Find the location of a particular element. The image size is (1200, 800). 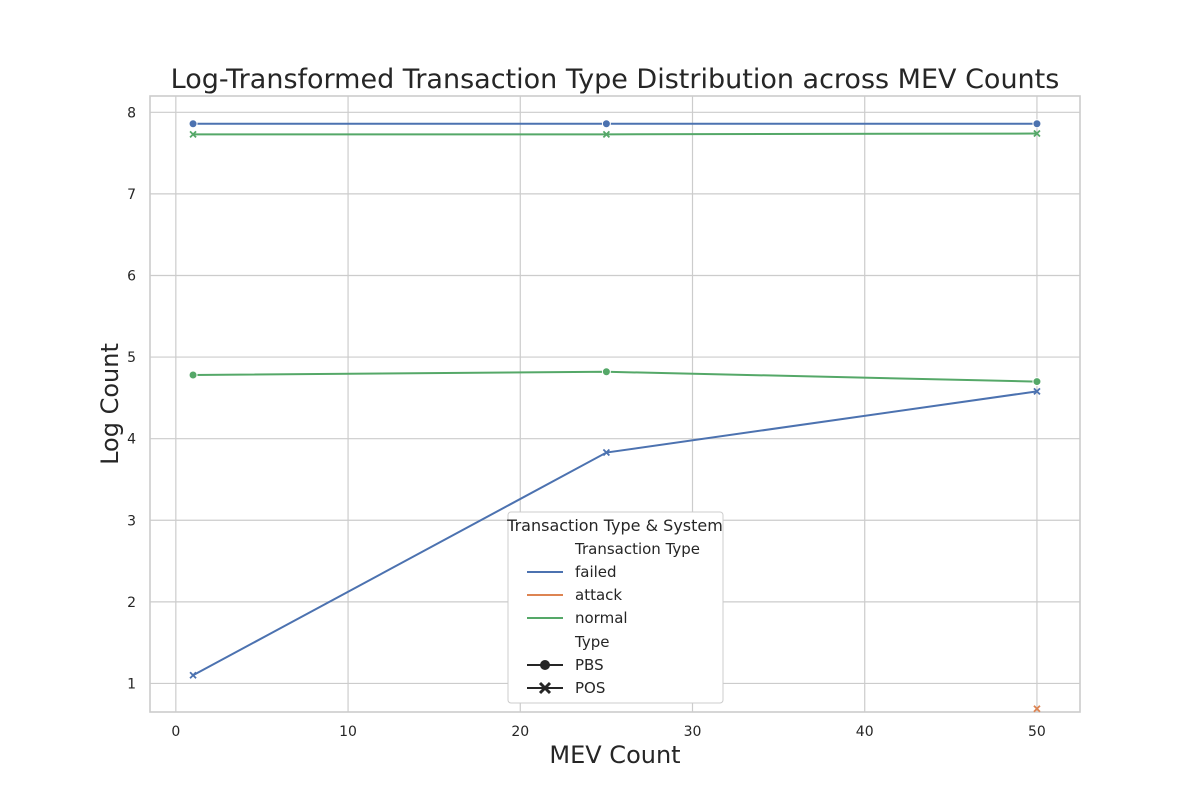

x-tick-label: 50 is located at coordinates (1037, 732).